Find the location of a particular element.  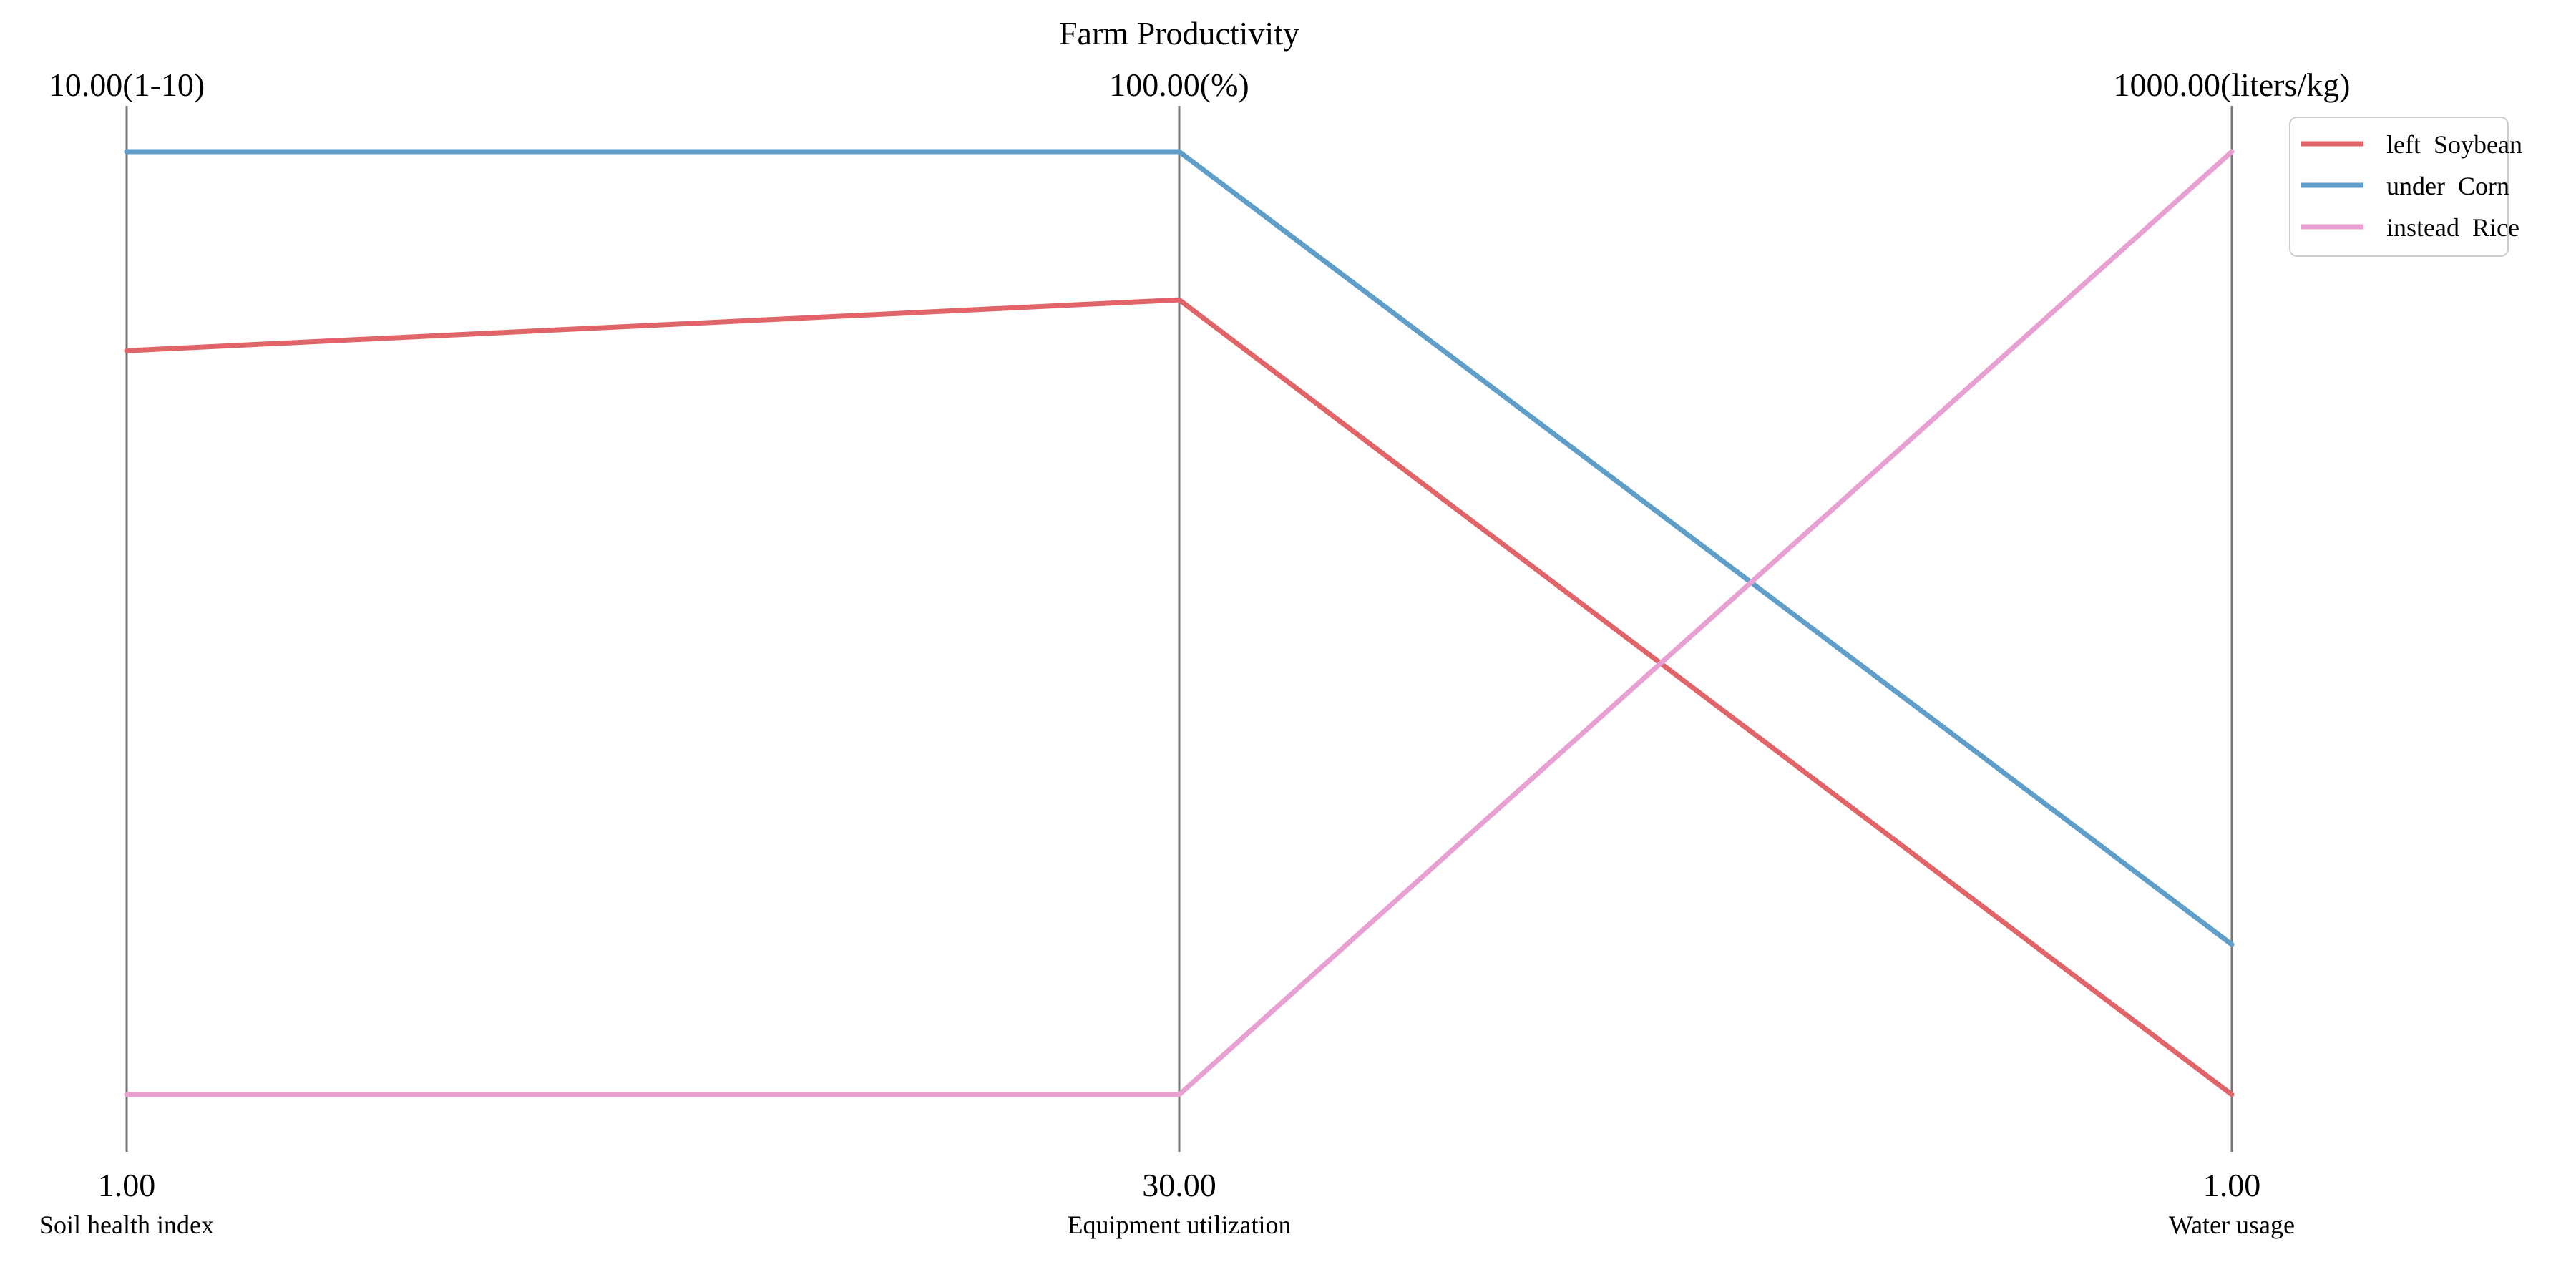

axis-name-label: Equipment utilization is located at coordinates (1180, 1224).